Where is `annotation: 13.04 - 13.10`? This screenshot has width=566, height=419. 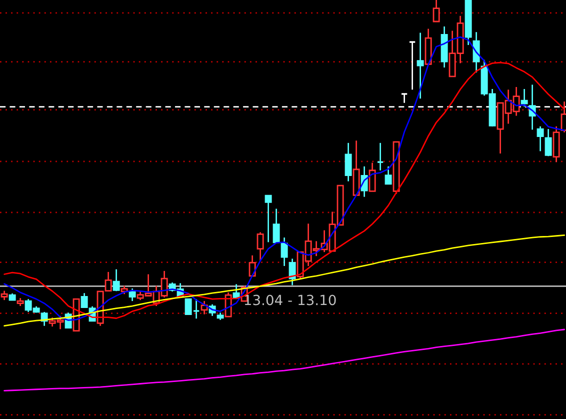
annotation: 13.04 - 13.10 is located at coordinates (290, 300).